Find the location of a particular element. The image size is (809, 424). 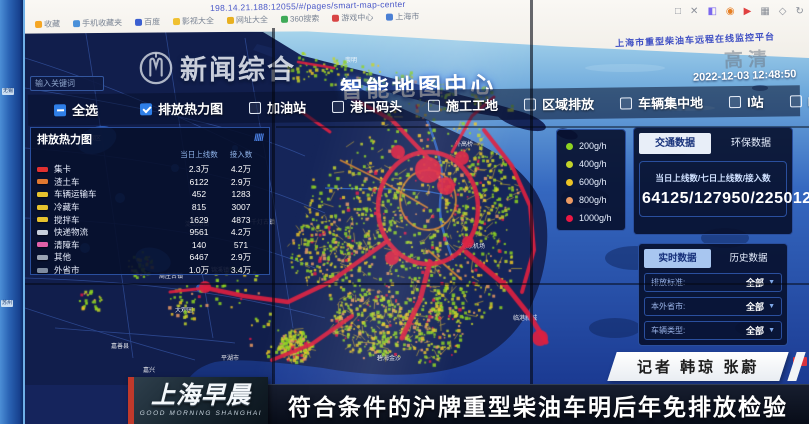

close-icon: ✕ is located at coordinates (694, 11).